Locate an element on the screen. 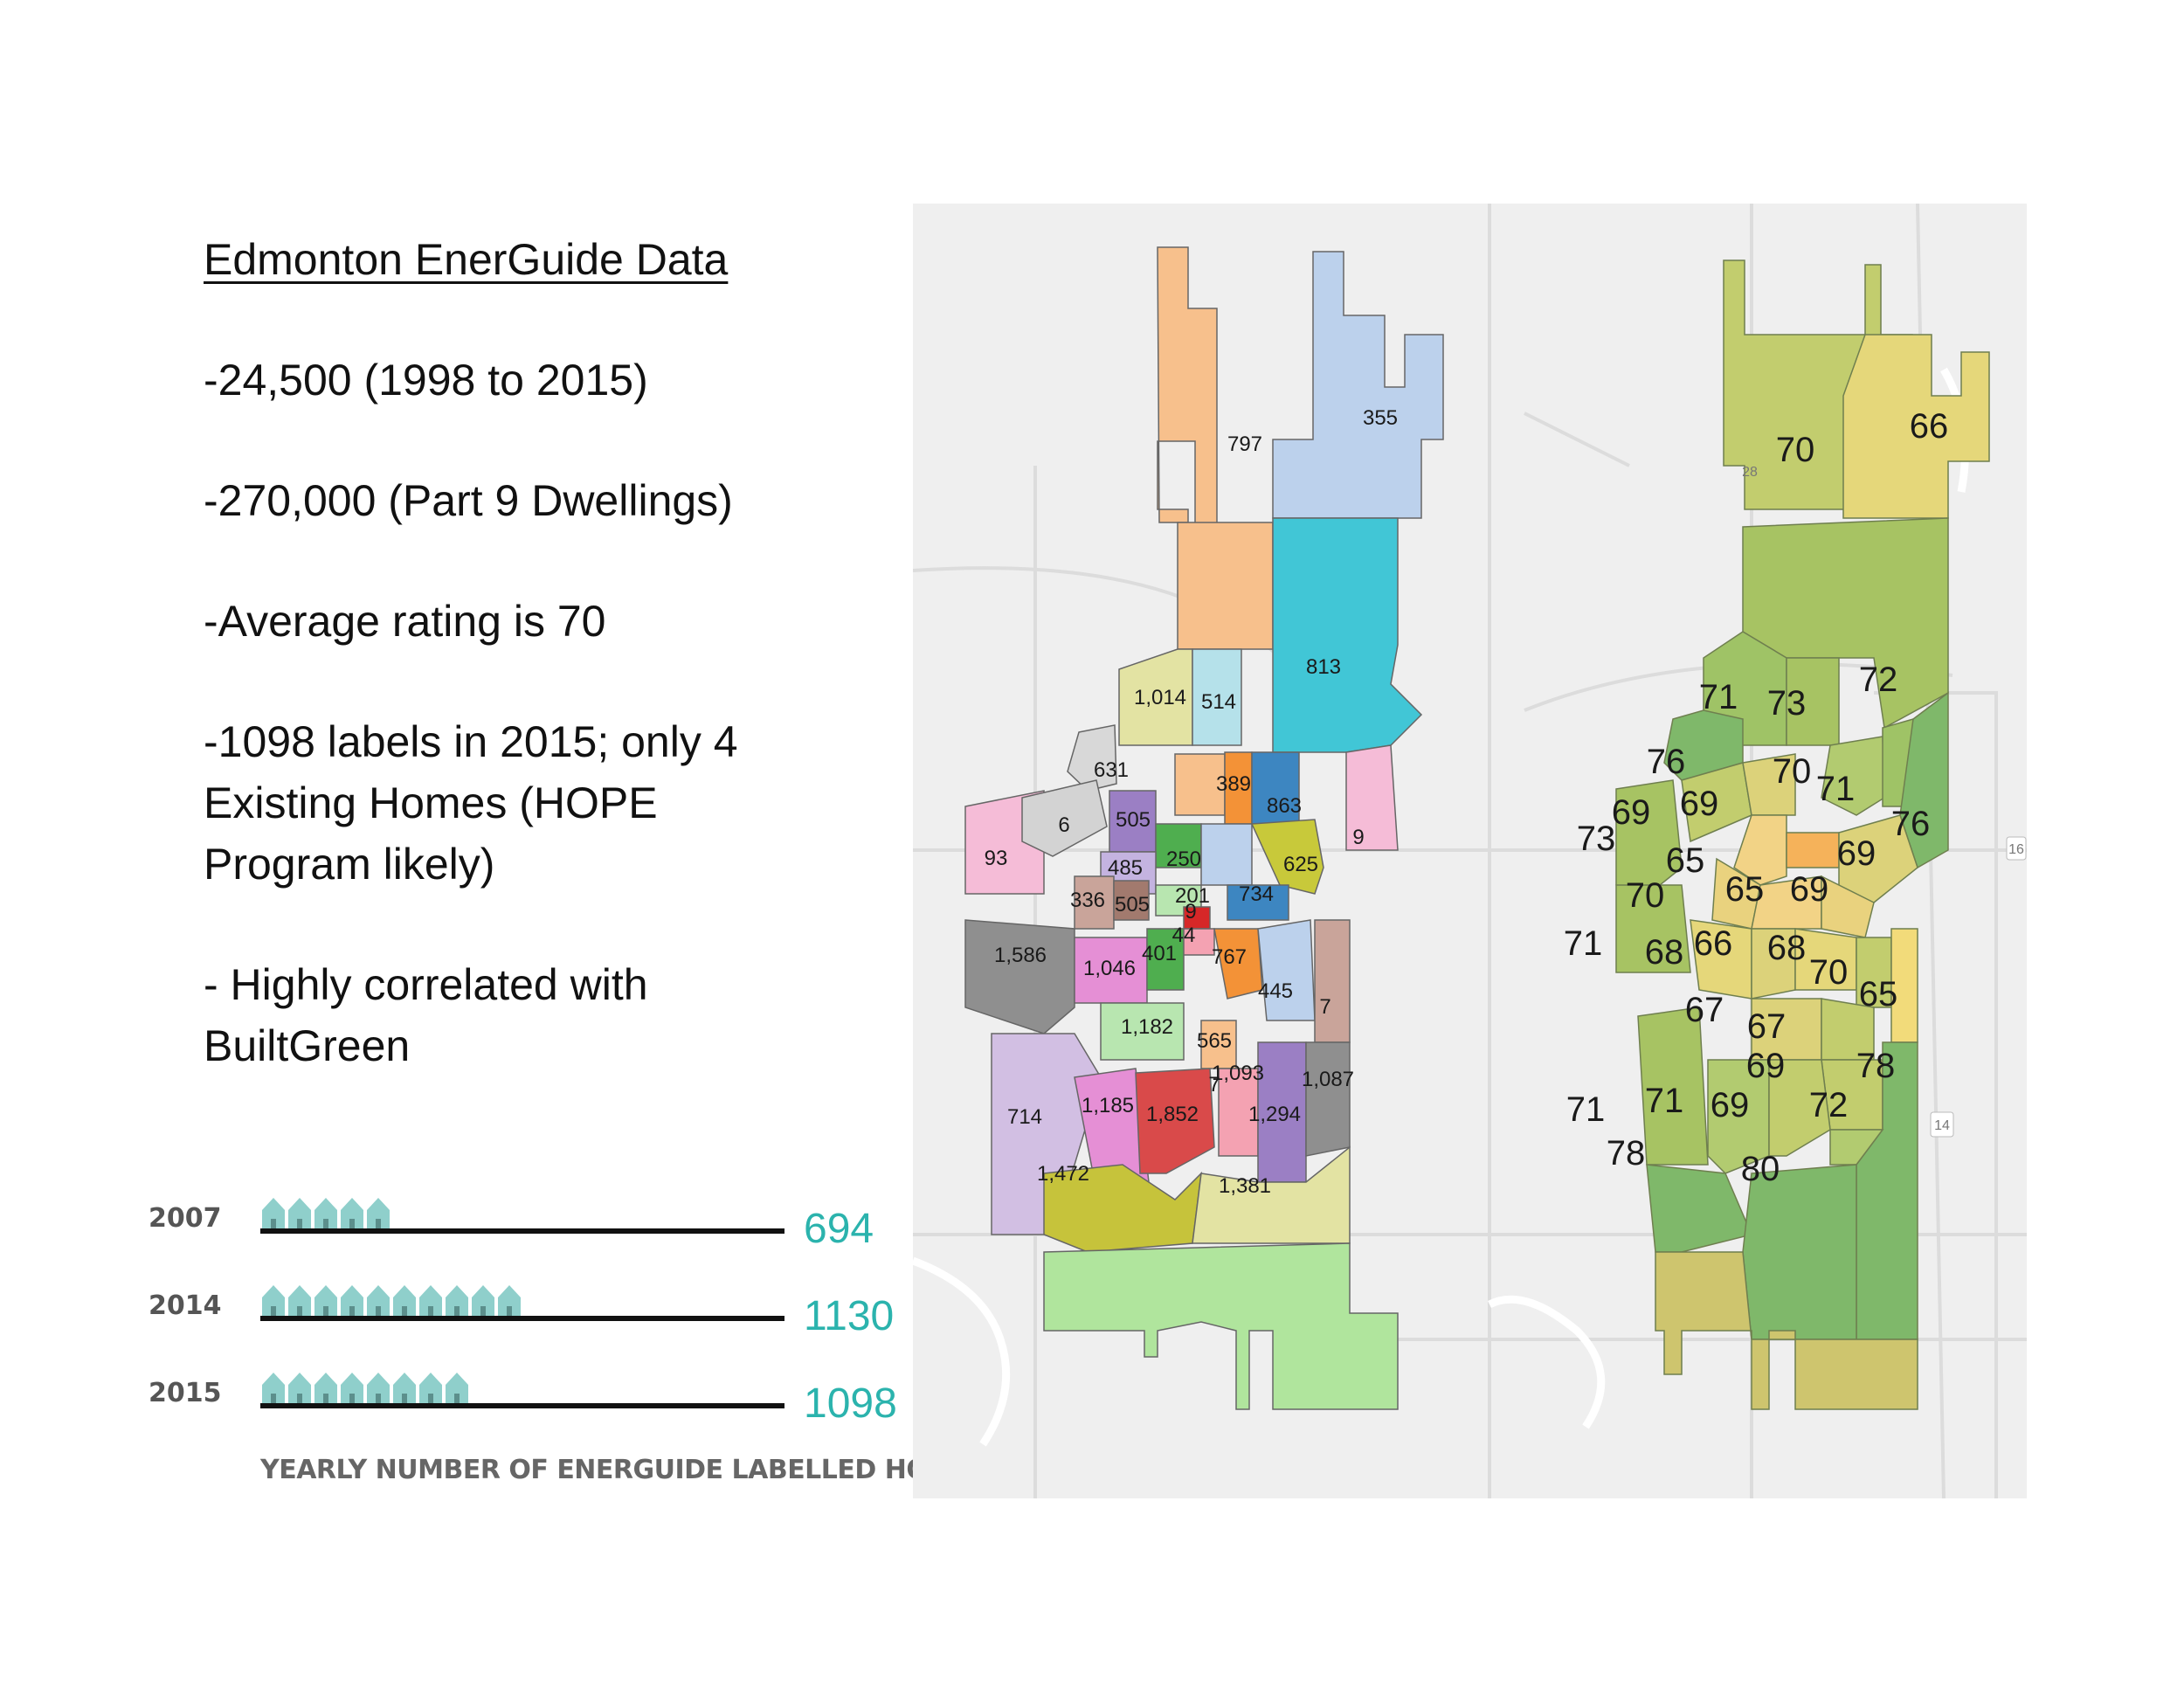  count-label: 863 is located at coordinates (1284, 806).